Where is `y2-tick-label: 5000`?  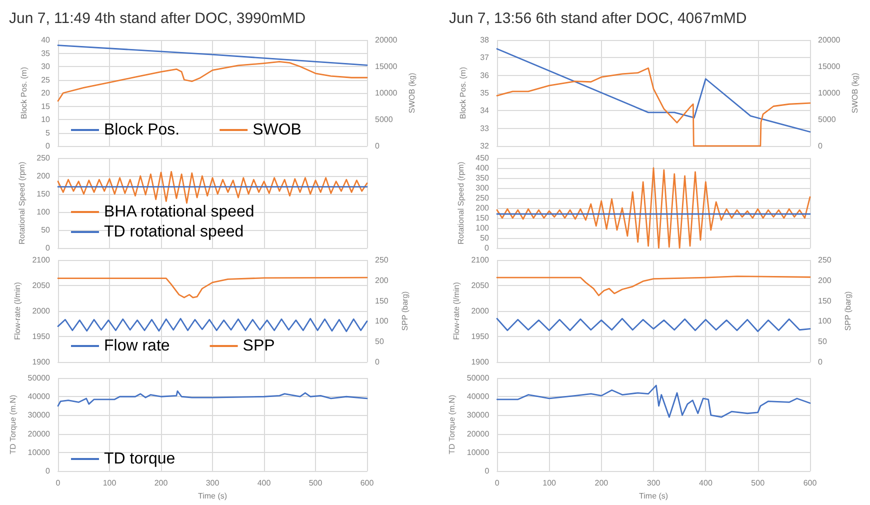 y2-tick-label: 5000 is located at coordinates (827, 119).